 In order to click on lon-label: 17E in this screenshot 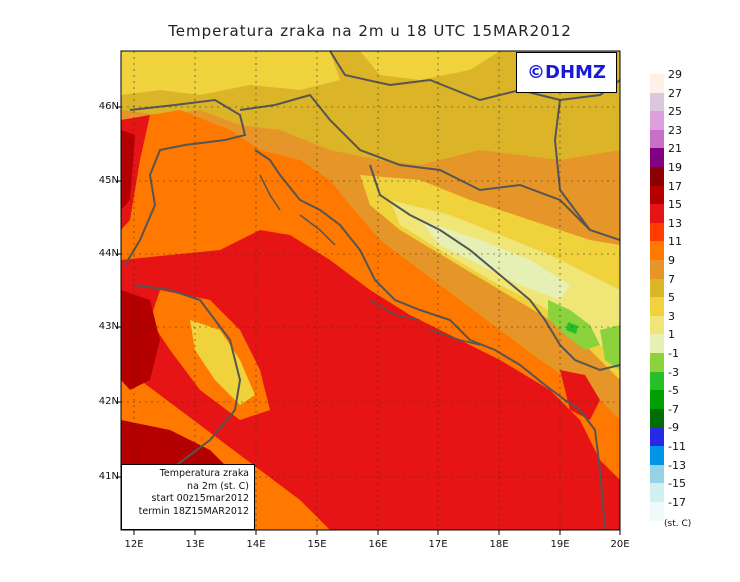, I will do `click(438, 544)`.